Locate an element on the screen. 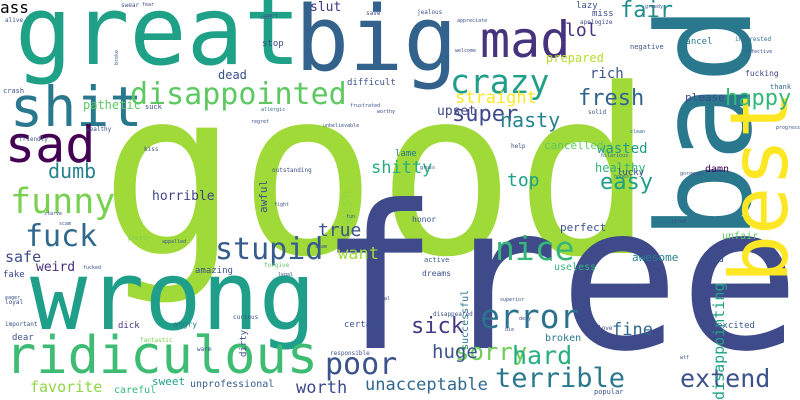 Image resolution: width=800 pixels, height=400 pixels. word-broken: broken is located at coordinates (563, 338).